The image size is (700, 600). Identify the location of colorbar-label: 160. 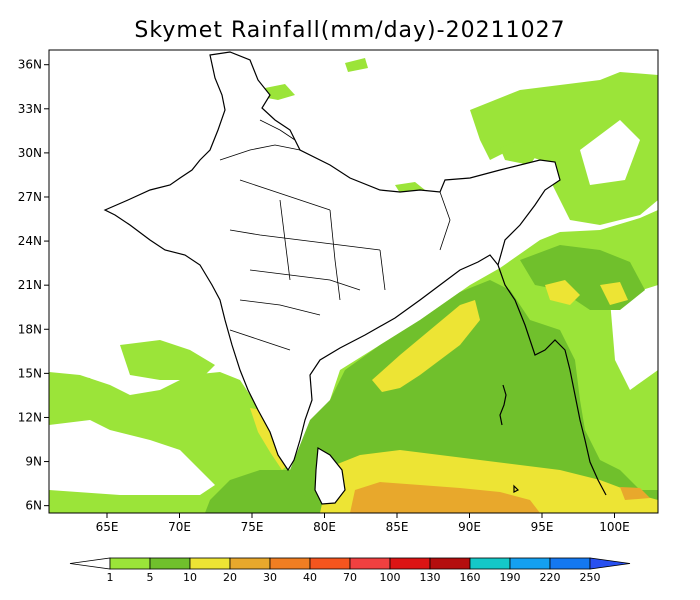
(470, 577).